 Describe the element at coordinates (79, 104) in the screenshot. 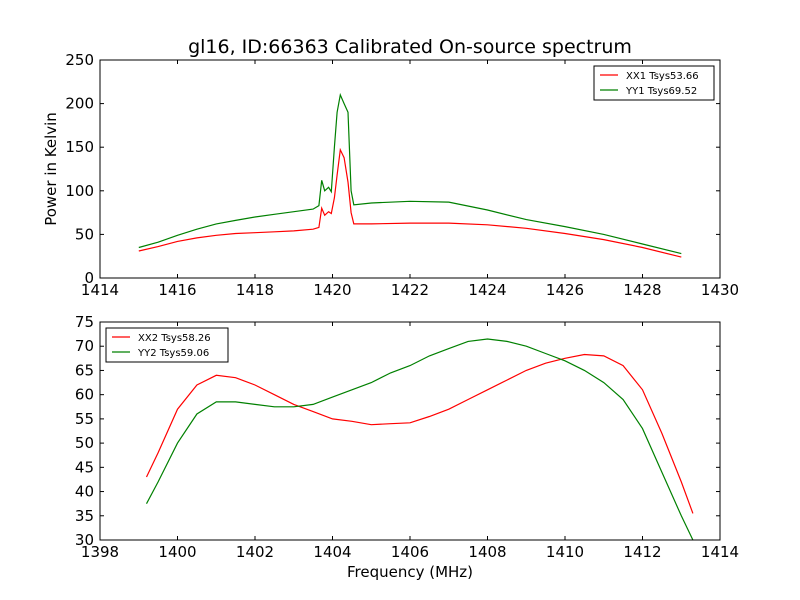

I see `y-tick-label: 200` at that location.